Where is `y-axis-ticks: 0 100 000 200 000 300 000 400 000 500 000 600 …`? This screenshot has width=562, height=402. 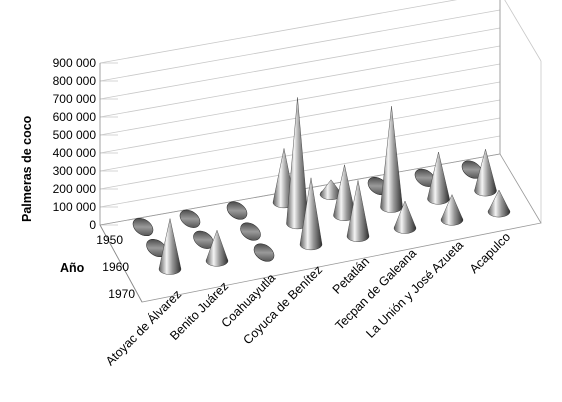
y-axis-ticks: 0 100 000 200 000 300 000 400 000 500 000 600 … is located at coordinates (75, 144).